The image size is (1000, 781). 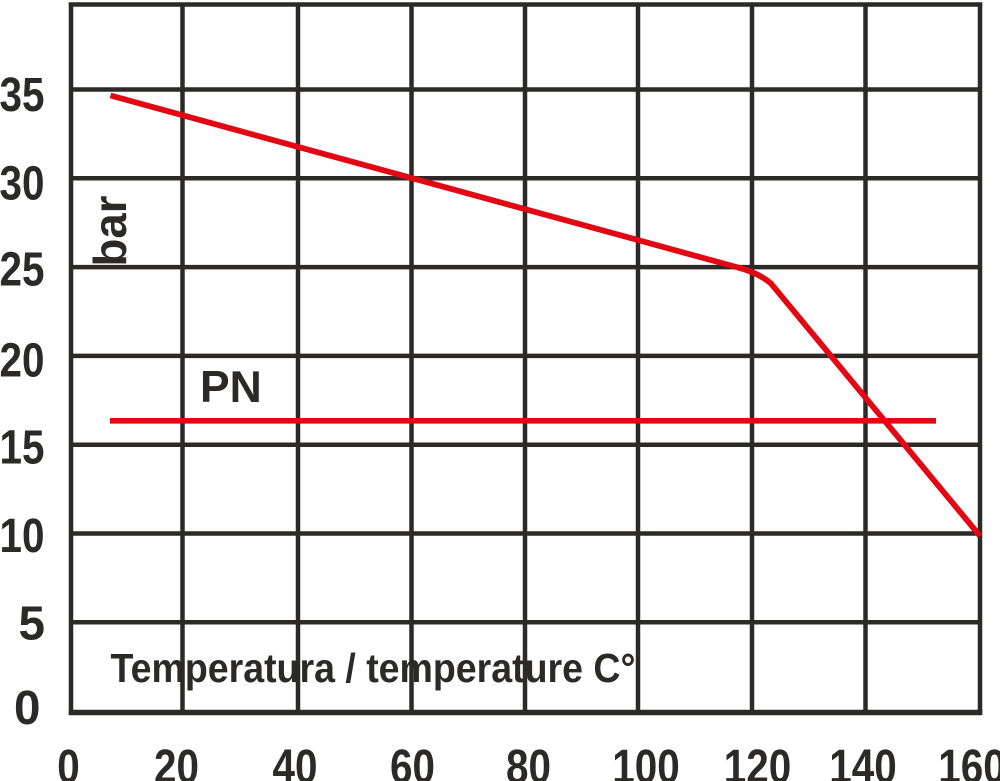 What do you see at coordinates (231, 387) in the screenshot?
I see `svg-text: PN` at bounding box center [231, 387].